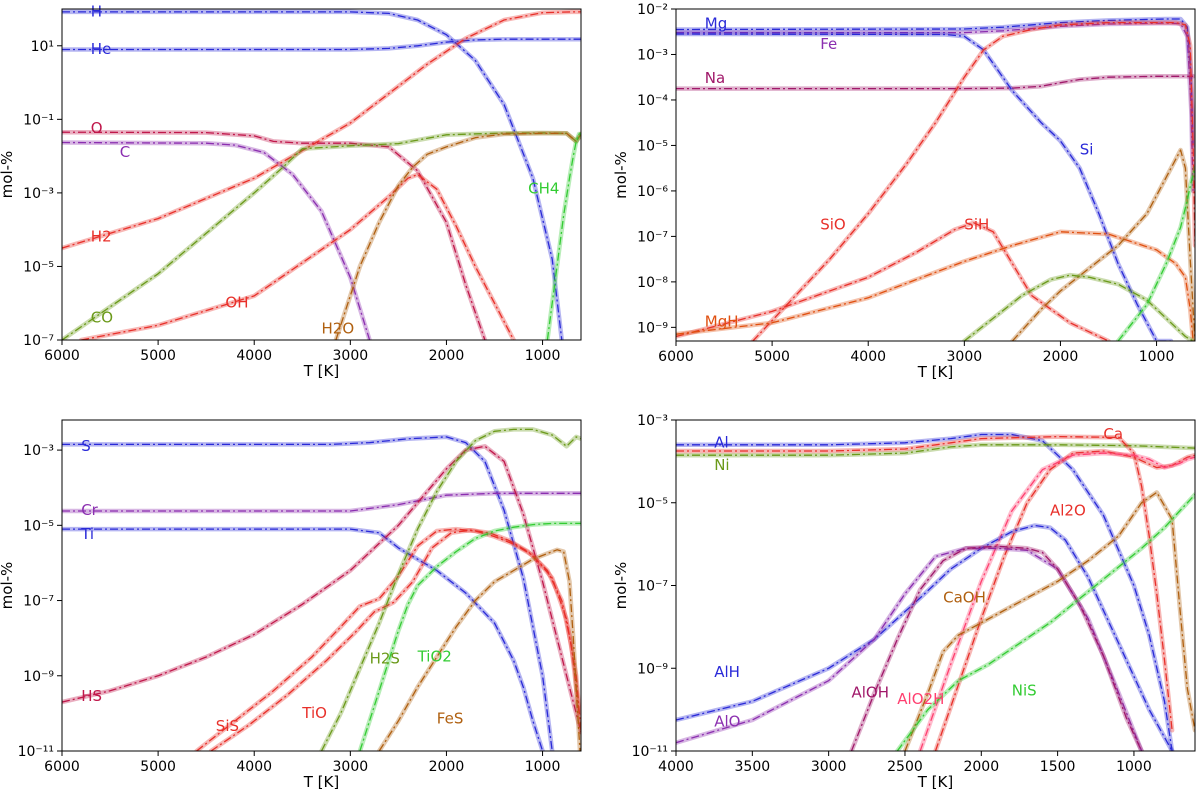 Image resolution: width=1200 pixels, height=791 pixels. What do you see at coordinates (652, 101) in the screenshot?
I see `panel-2-ytick-label: 10⁻⁴` at bounding box center [652, 101].